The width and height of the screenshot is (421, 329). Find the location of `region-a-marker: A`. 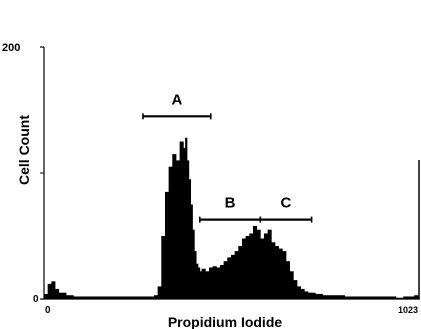

region-a-marker: A is located at coordinates (177, 105).